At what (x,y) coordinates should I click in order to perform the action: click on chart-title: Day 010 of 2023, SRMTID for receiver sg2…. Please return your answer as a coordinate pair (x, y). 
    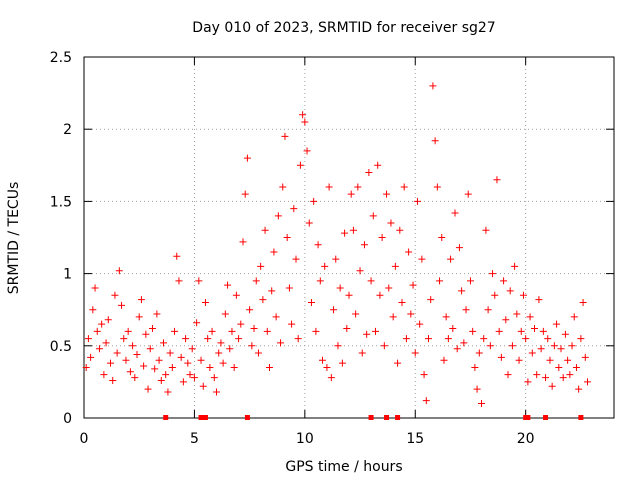
    Looking at the image, I should click on (343, 28).